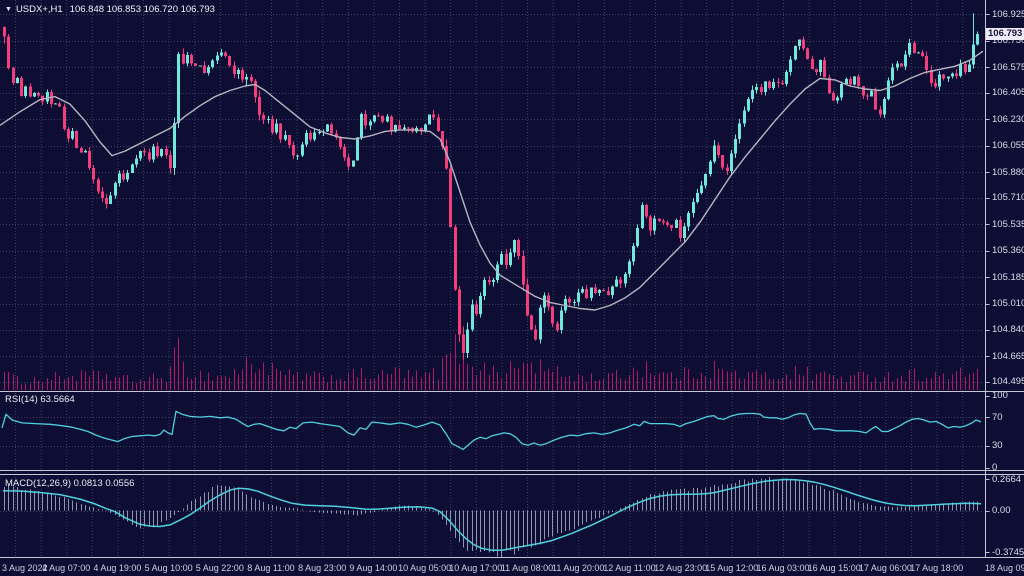 The image size is (1024, 576). Describe the element at coordinates (783, 568) in the screenshot. I see `time-tick-label: 16 Aug 03:00` at that location.